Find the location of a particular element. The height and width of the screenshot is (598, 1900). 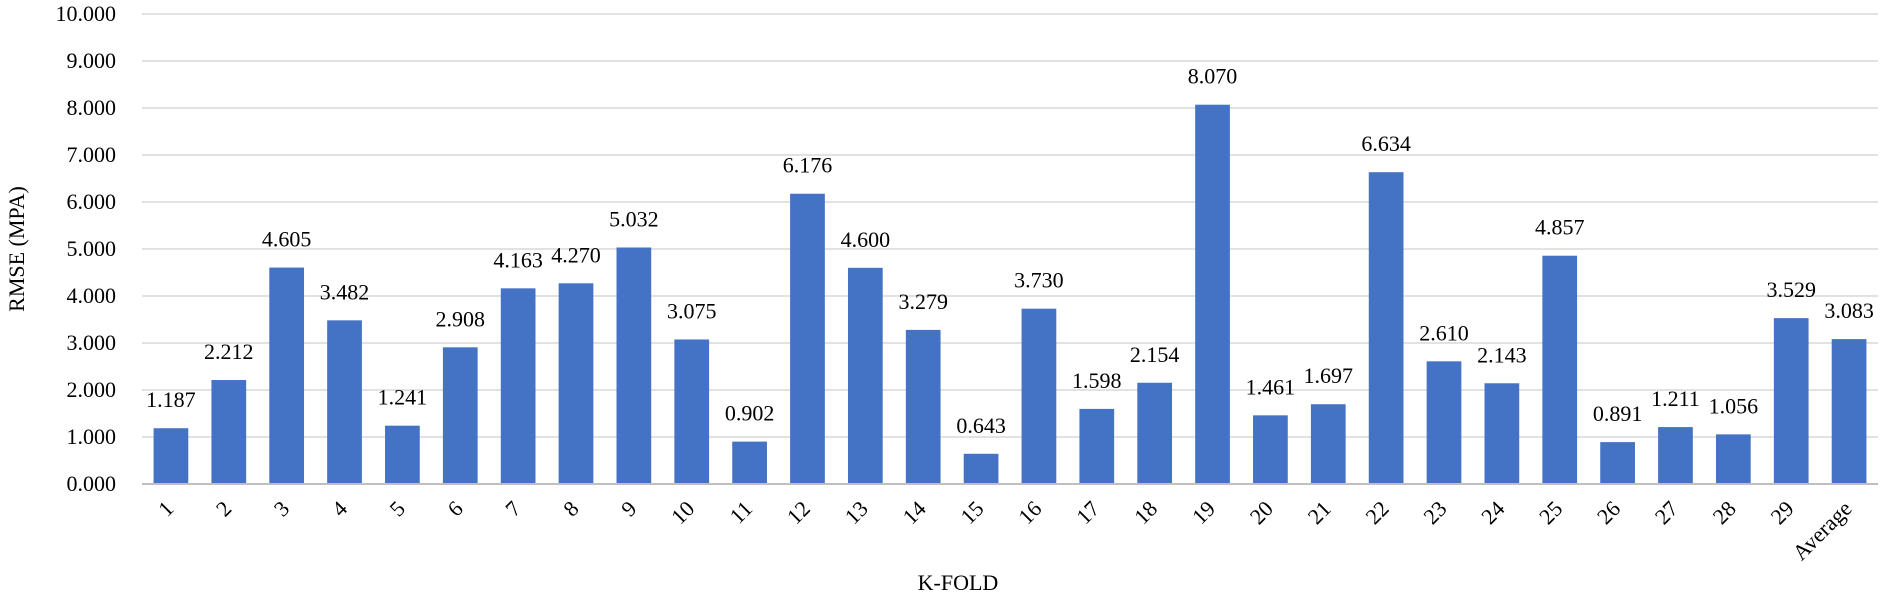

x-tick-label: 4 is located at coordinates (339, 508).